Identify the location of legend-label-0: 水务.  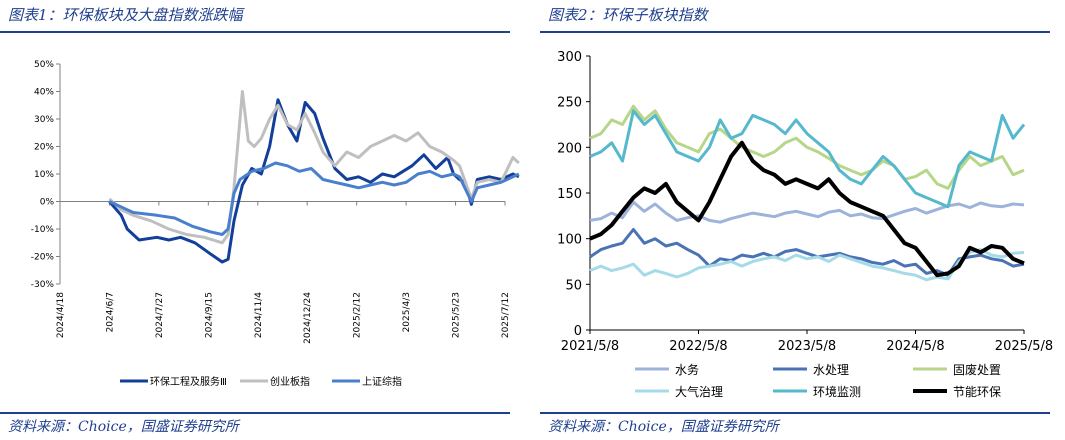
(687, 369).